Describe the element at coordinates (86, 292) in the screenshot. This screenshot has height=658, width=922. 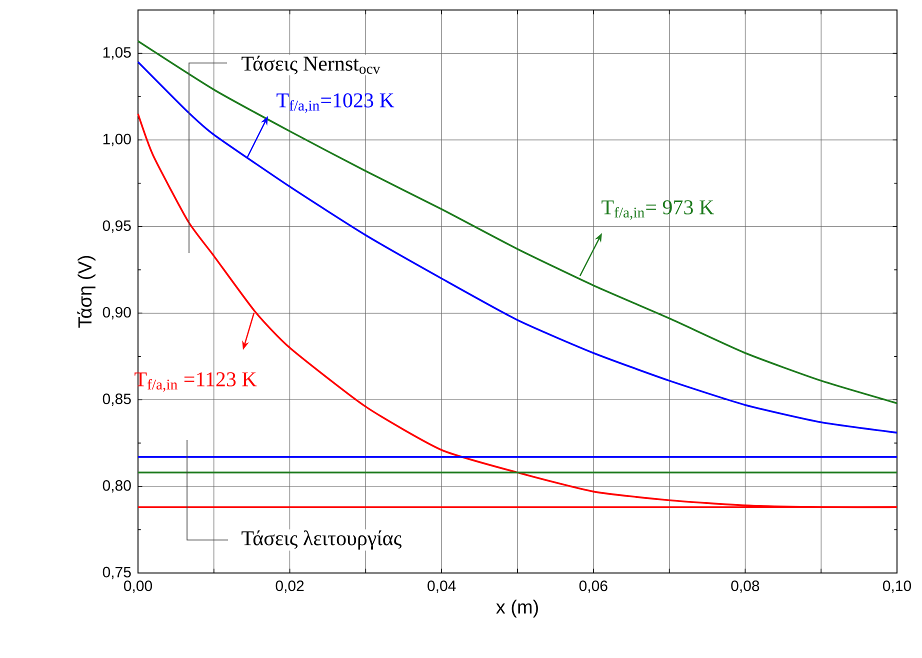
I see `y-axis-title: Τάση (V)` at that location.